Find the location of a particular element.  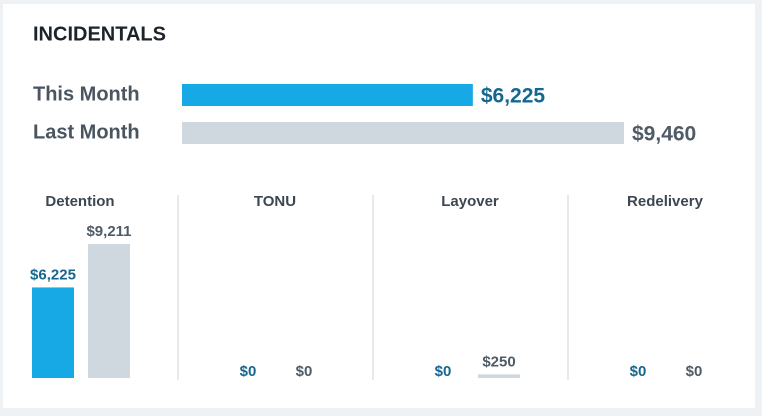

panel-title: Layover is located at coordinates (470, 201).